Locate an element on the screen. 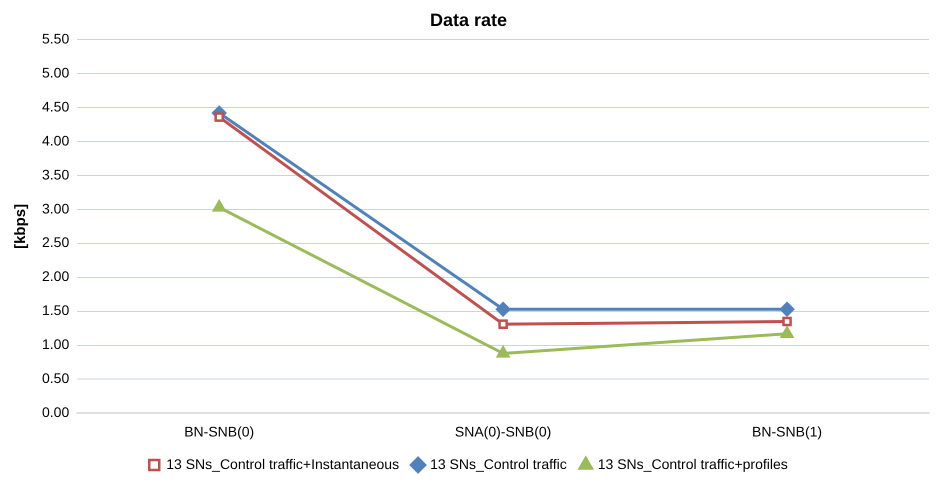 This screenshot has height=482, width=939. chart-title: Data rate is located at coordinates (469, 20).